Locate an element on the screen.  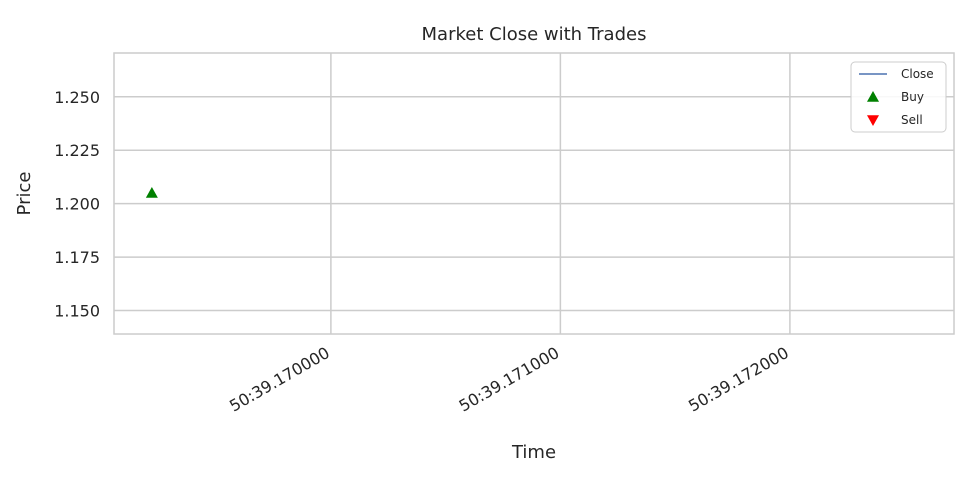
buy-trade-marker is located at coordinates (151, 192).